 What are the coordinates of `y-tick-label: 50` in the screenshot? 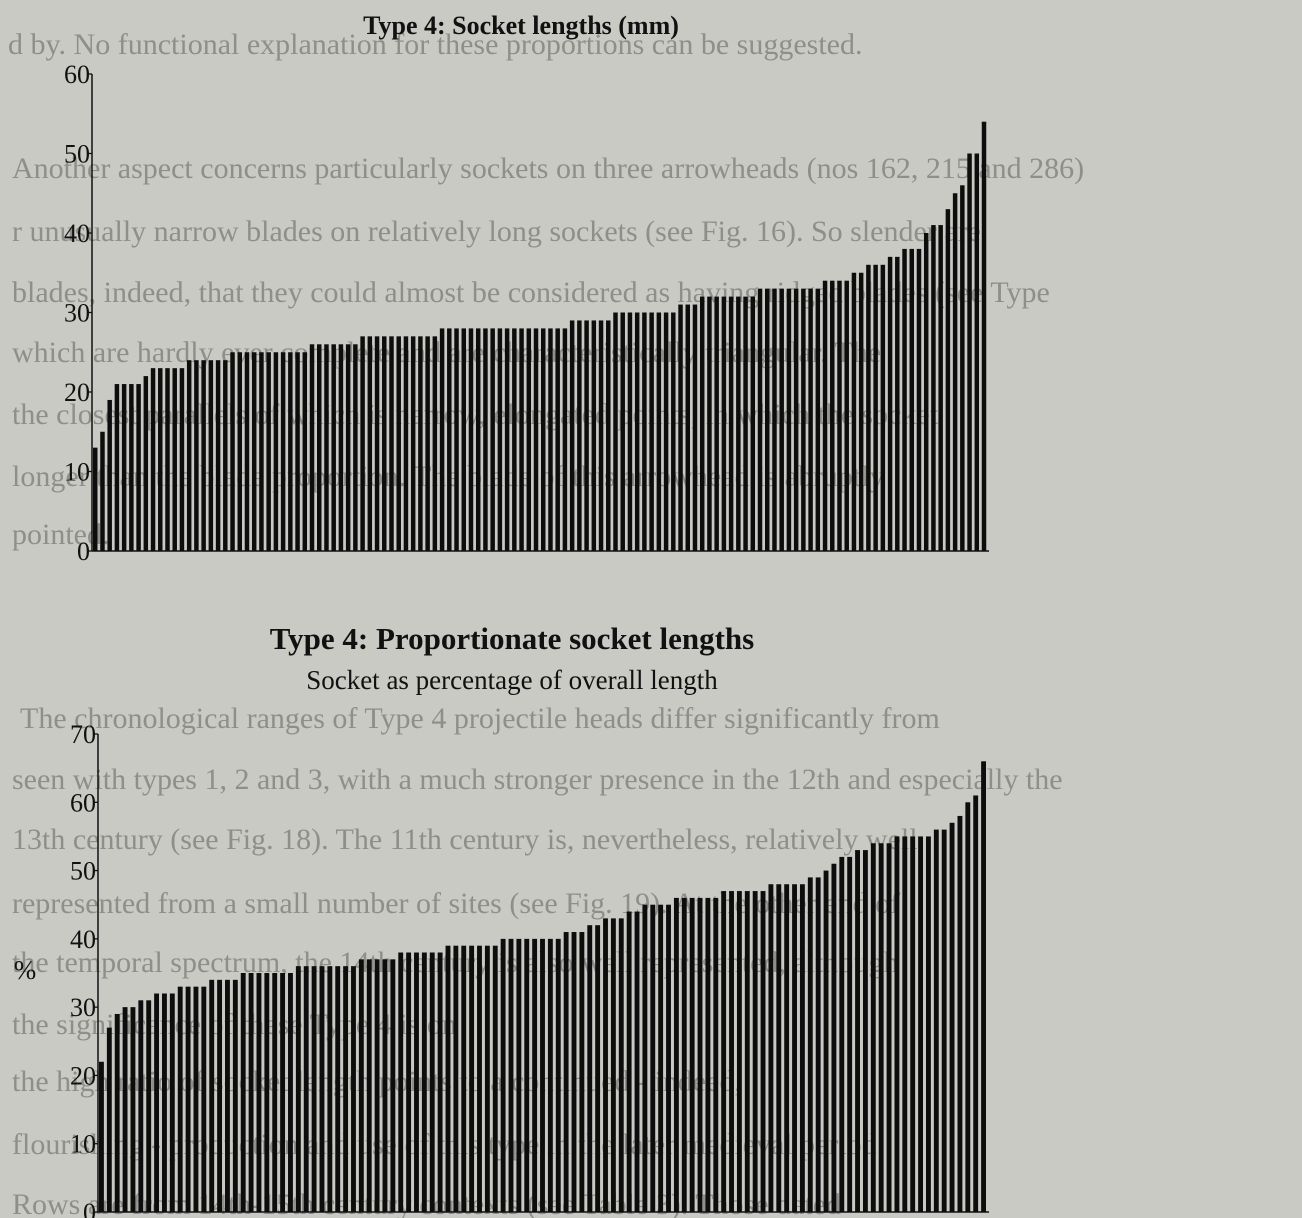 It's located at (83, 871).